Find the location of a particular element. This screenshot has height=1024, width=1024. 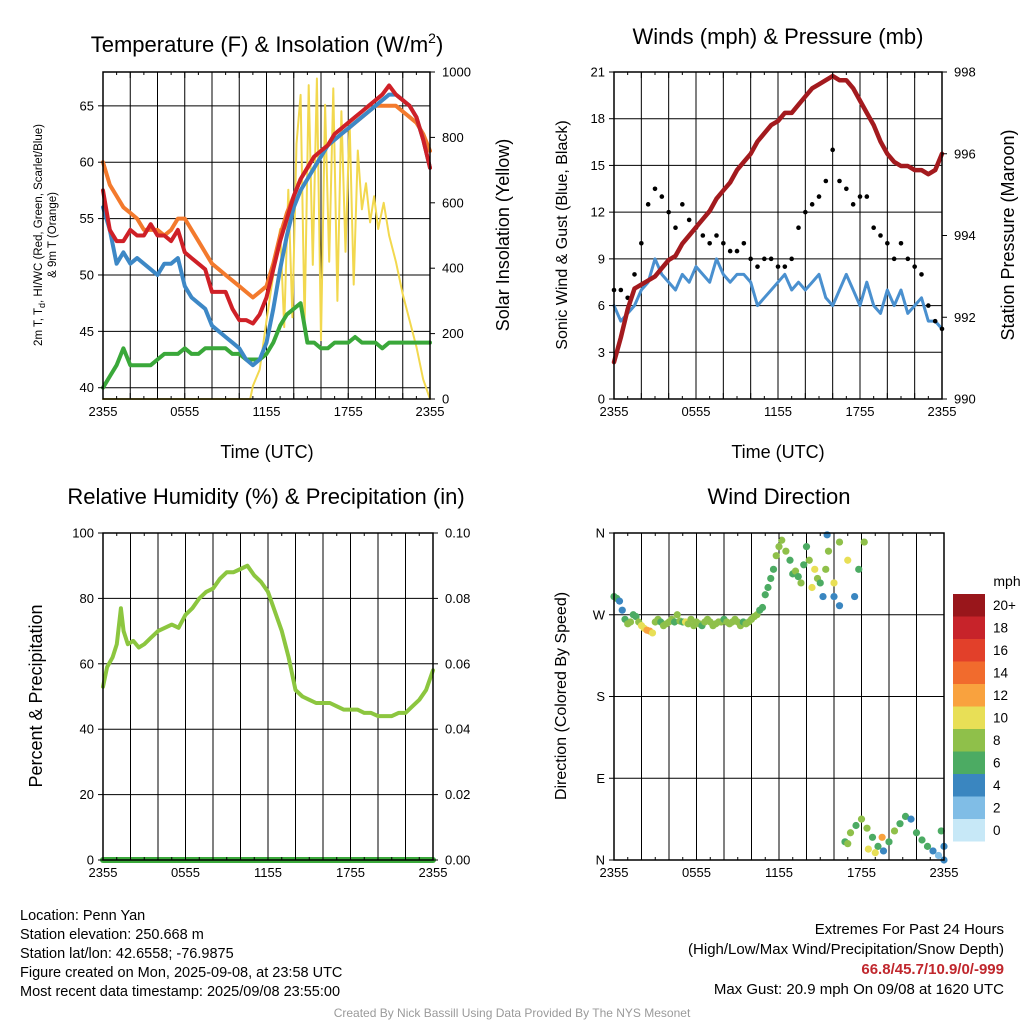

y-tick-label: 65 is located at coordinates (87, 105).